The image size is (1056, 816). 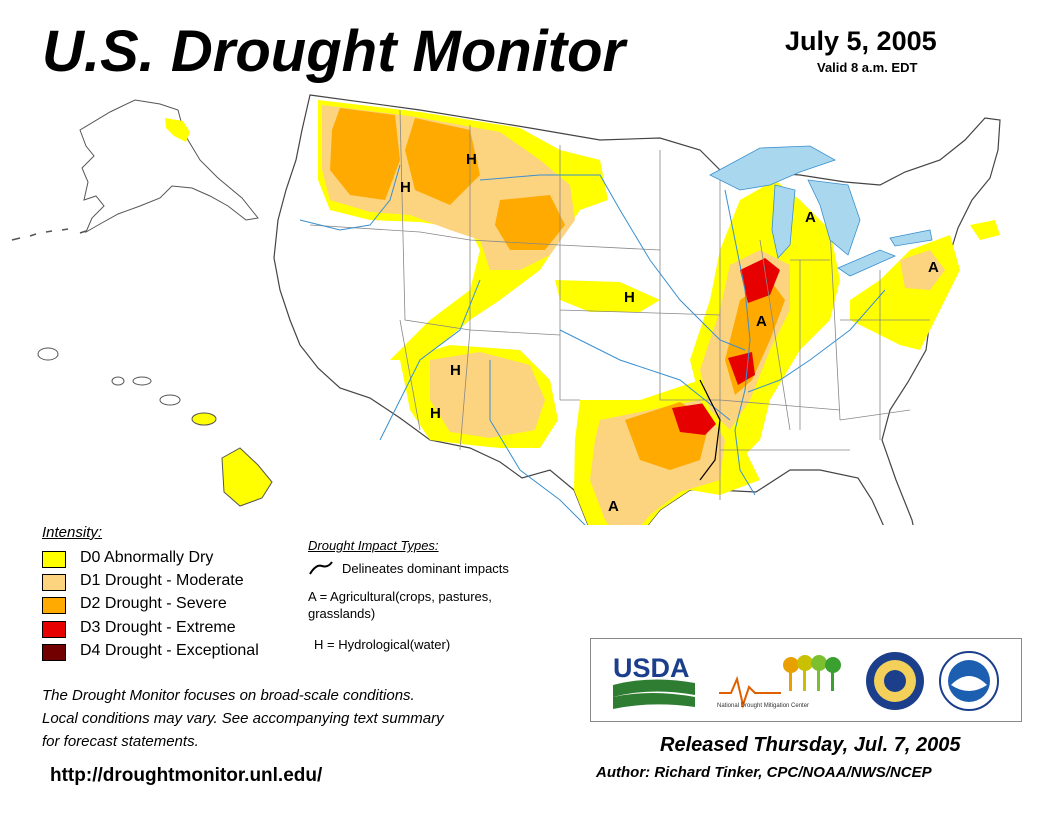 What do you see at coordinates (772, 168) in the screenshot?
I see `lake-superior` at bounding box center [772, 168].